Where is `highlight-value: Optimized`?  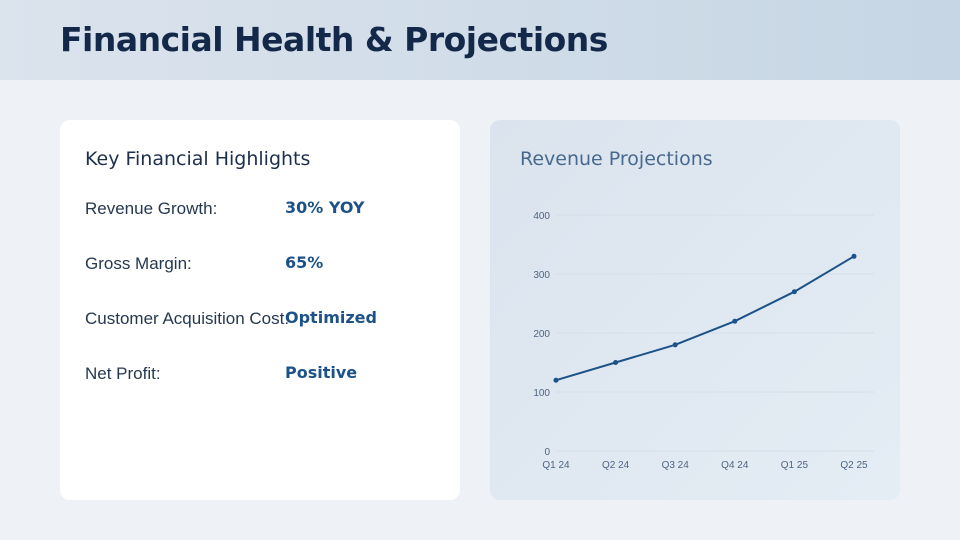 highlight-value: Optimized is located at coordinates (331, 317).